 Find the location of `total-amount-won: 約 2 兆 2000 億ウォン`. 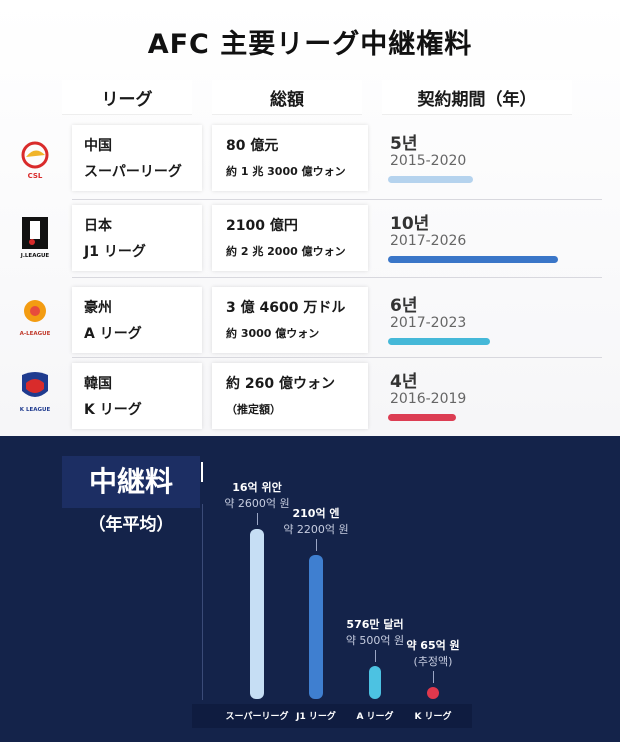

total-amount-won: 約 2 兆 2000 億ウォン is located at coordinates (286, 251).